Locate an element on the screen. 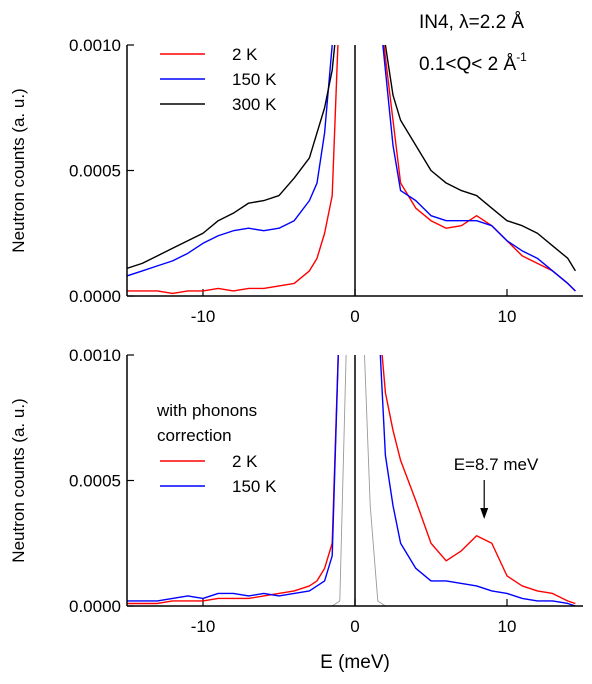 This screenshot has height=684, width=592. annotation: E=8.7 meV is located at coordinates (496, 464).